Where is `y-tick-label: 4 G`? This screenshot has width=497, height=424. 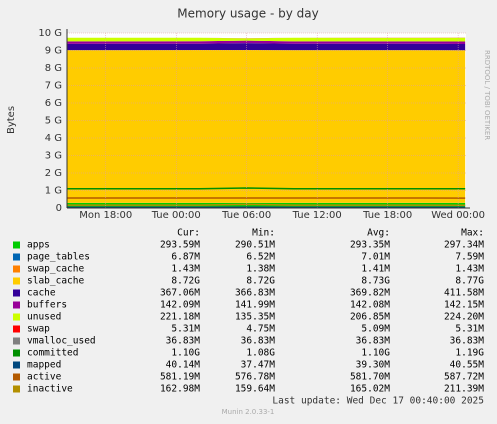 y-tick-label: 4 G is located at coordinates (53, 138).